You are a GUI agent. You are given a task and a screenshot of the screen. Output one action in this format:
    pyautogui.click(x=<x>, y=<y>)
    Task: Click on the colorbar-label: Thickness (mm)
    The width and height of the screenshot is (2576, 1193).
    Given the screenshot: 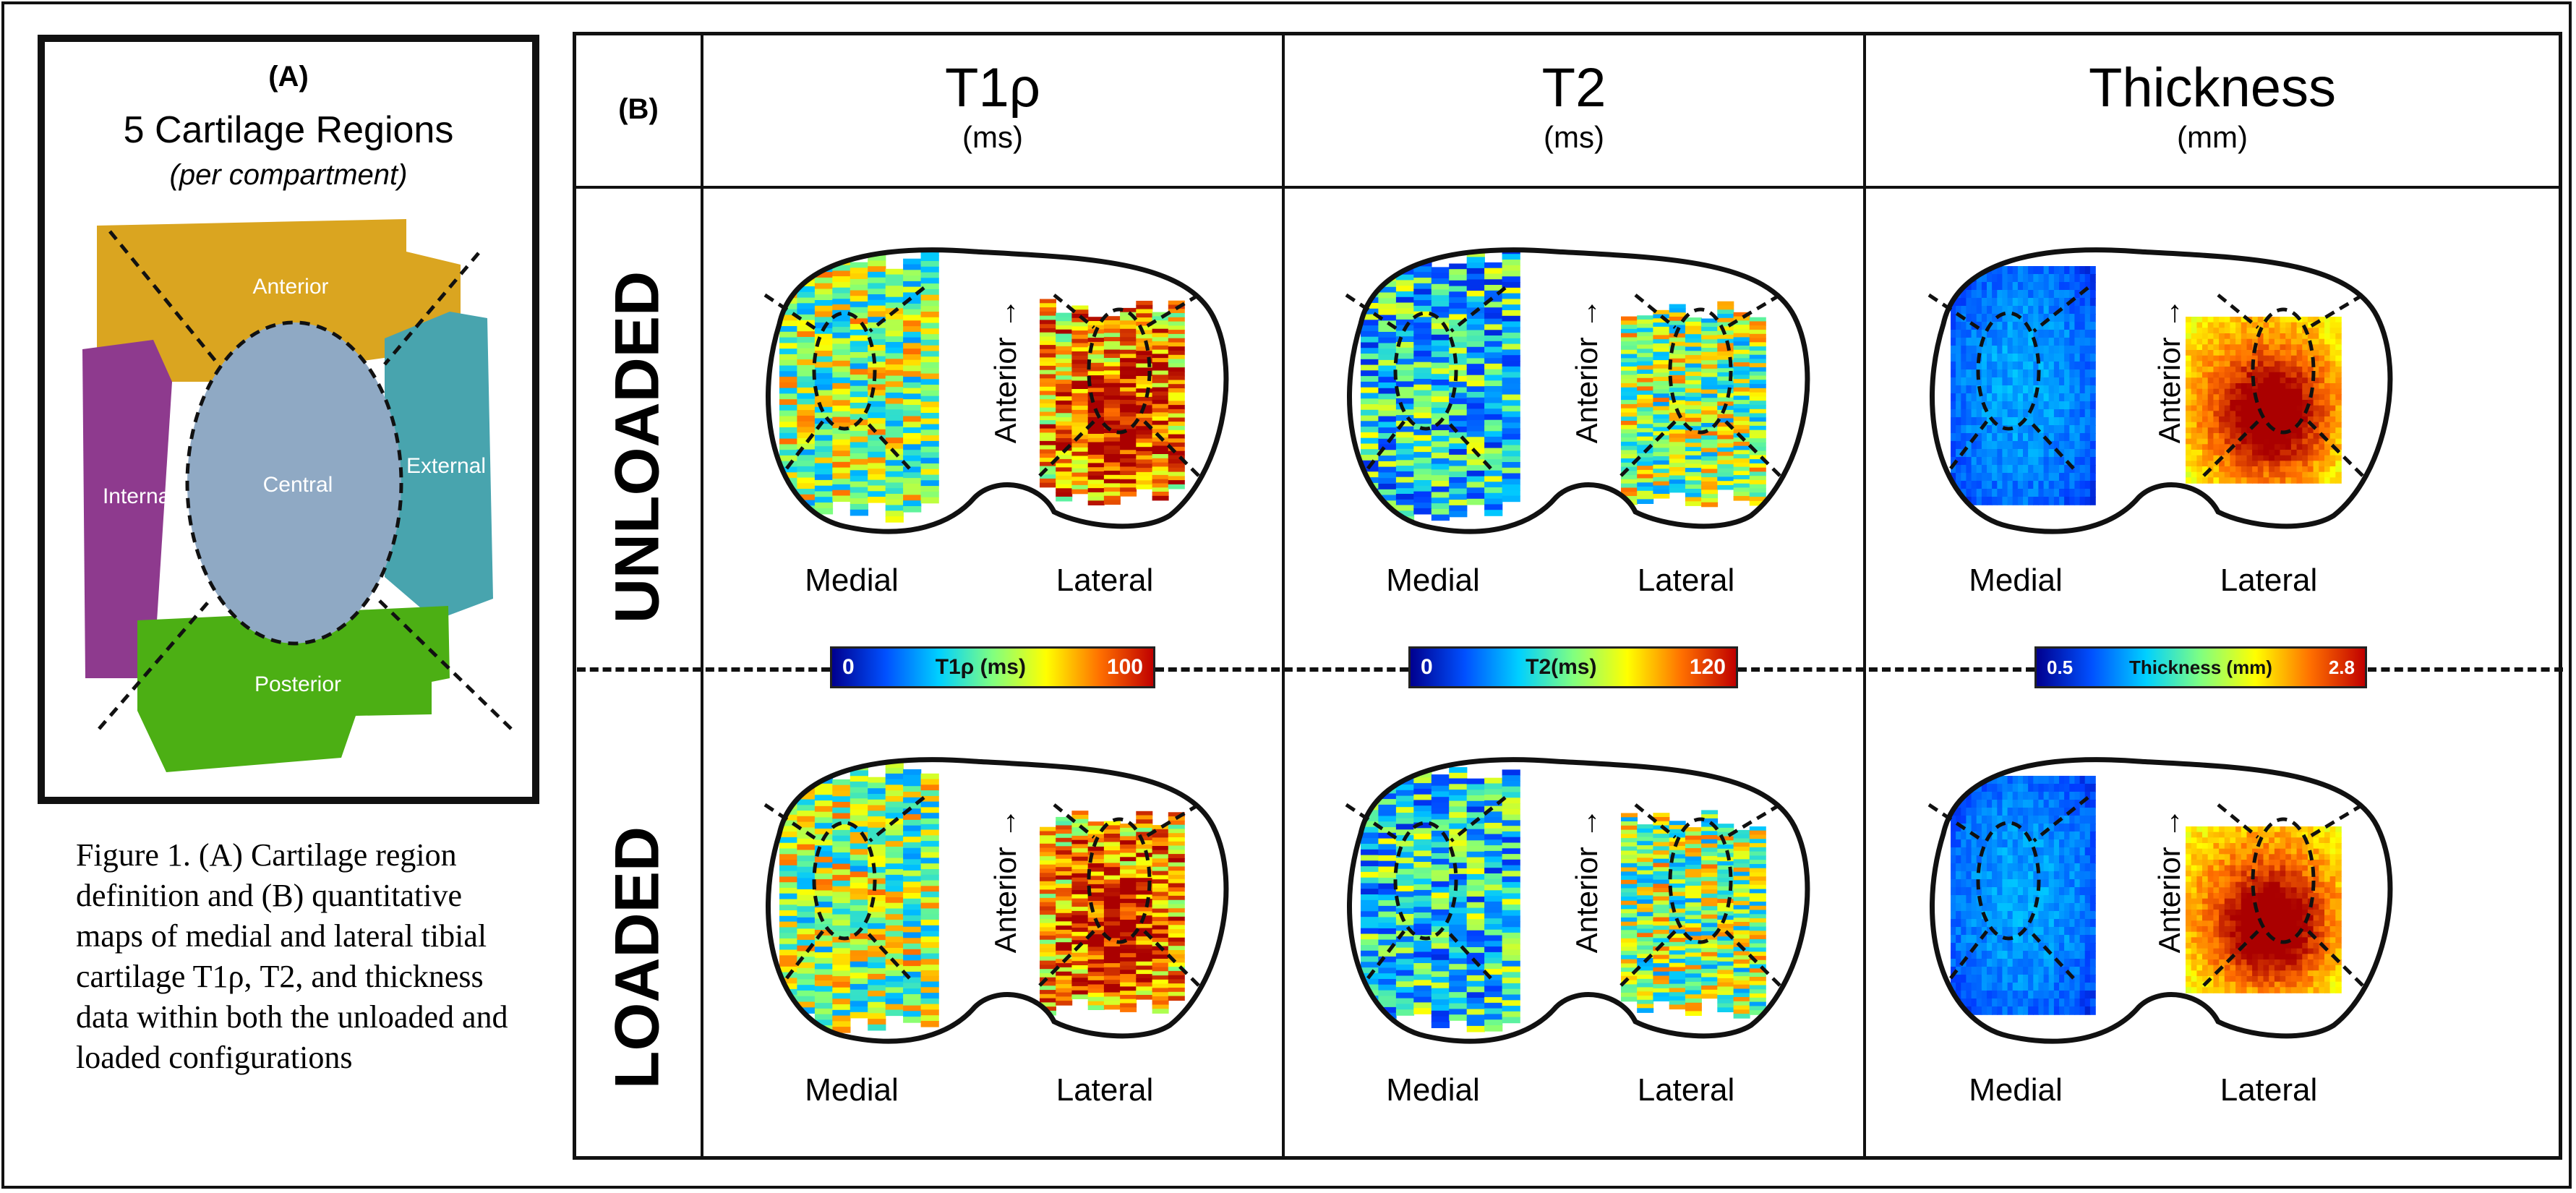 What is the action you would take?
    pyautogui.click(x=2200, y=667)
    